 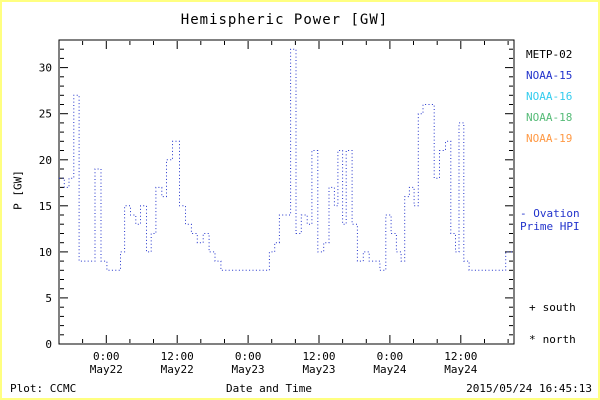 I want to click on legend-marker-north: * north, so click(x=552, y=339).